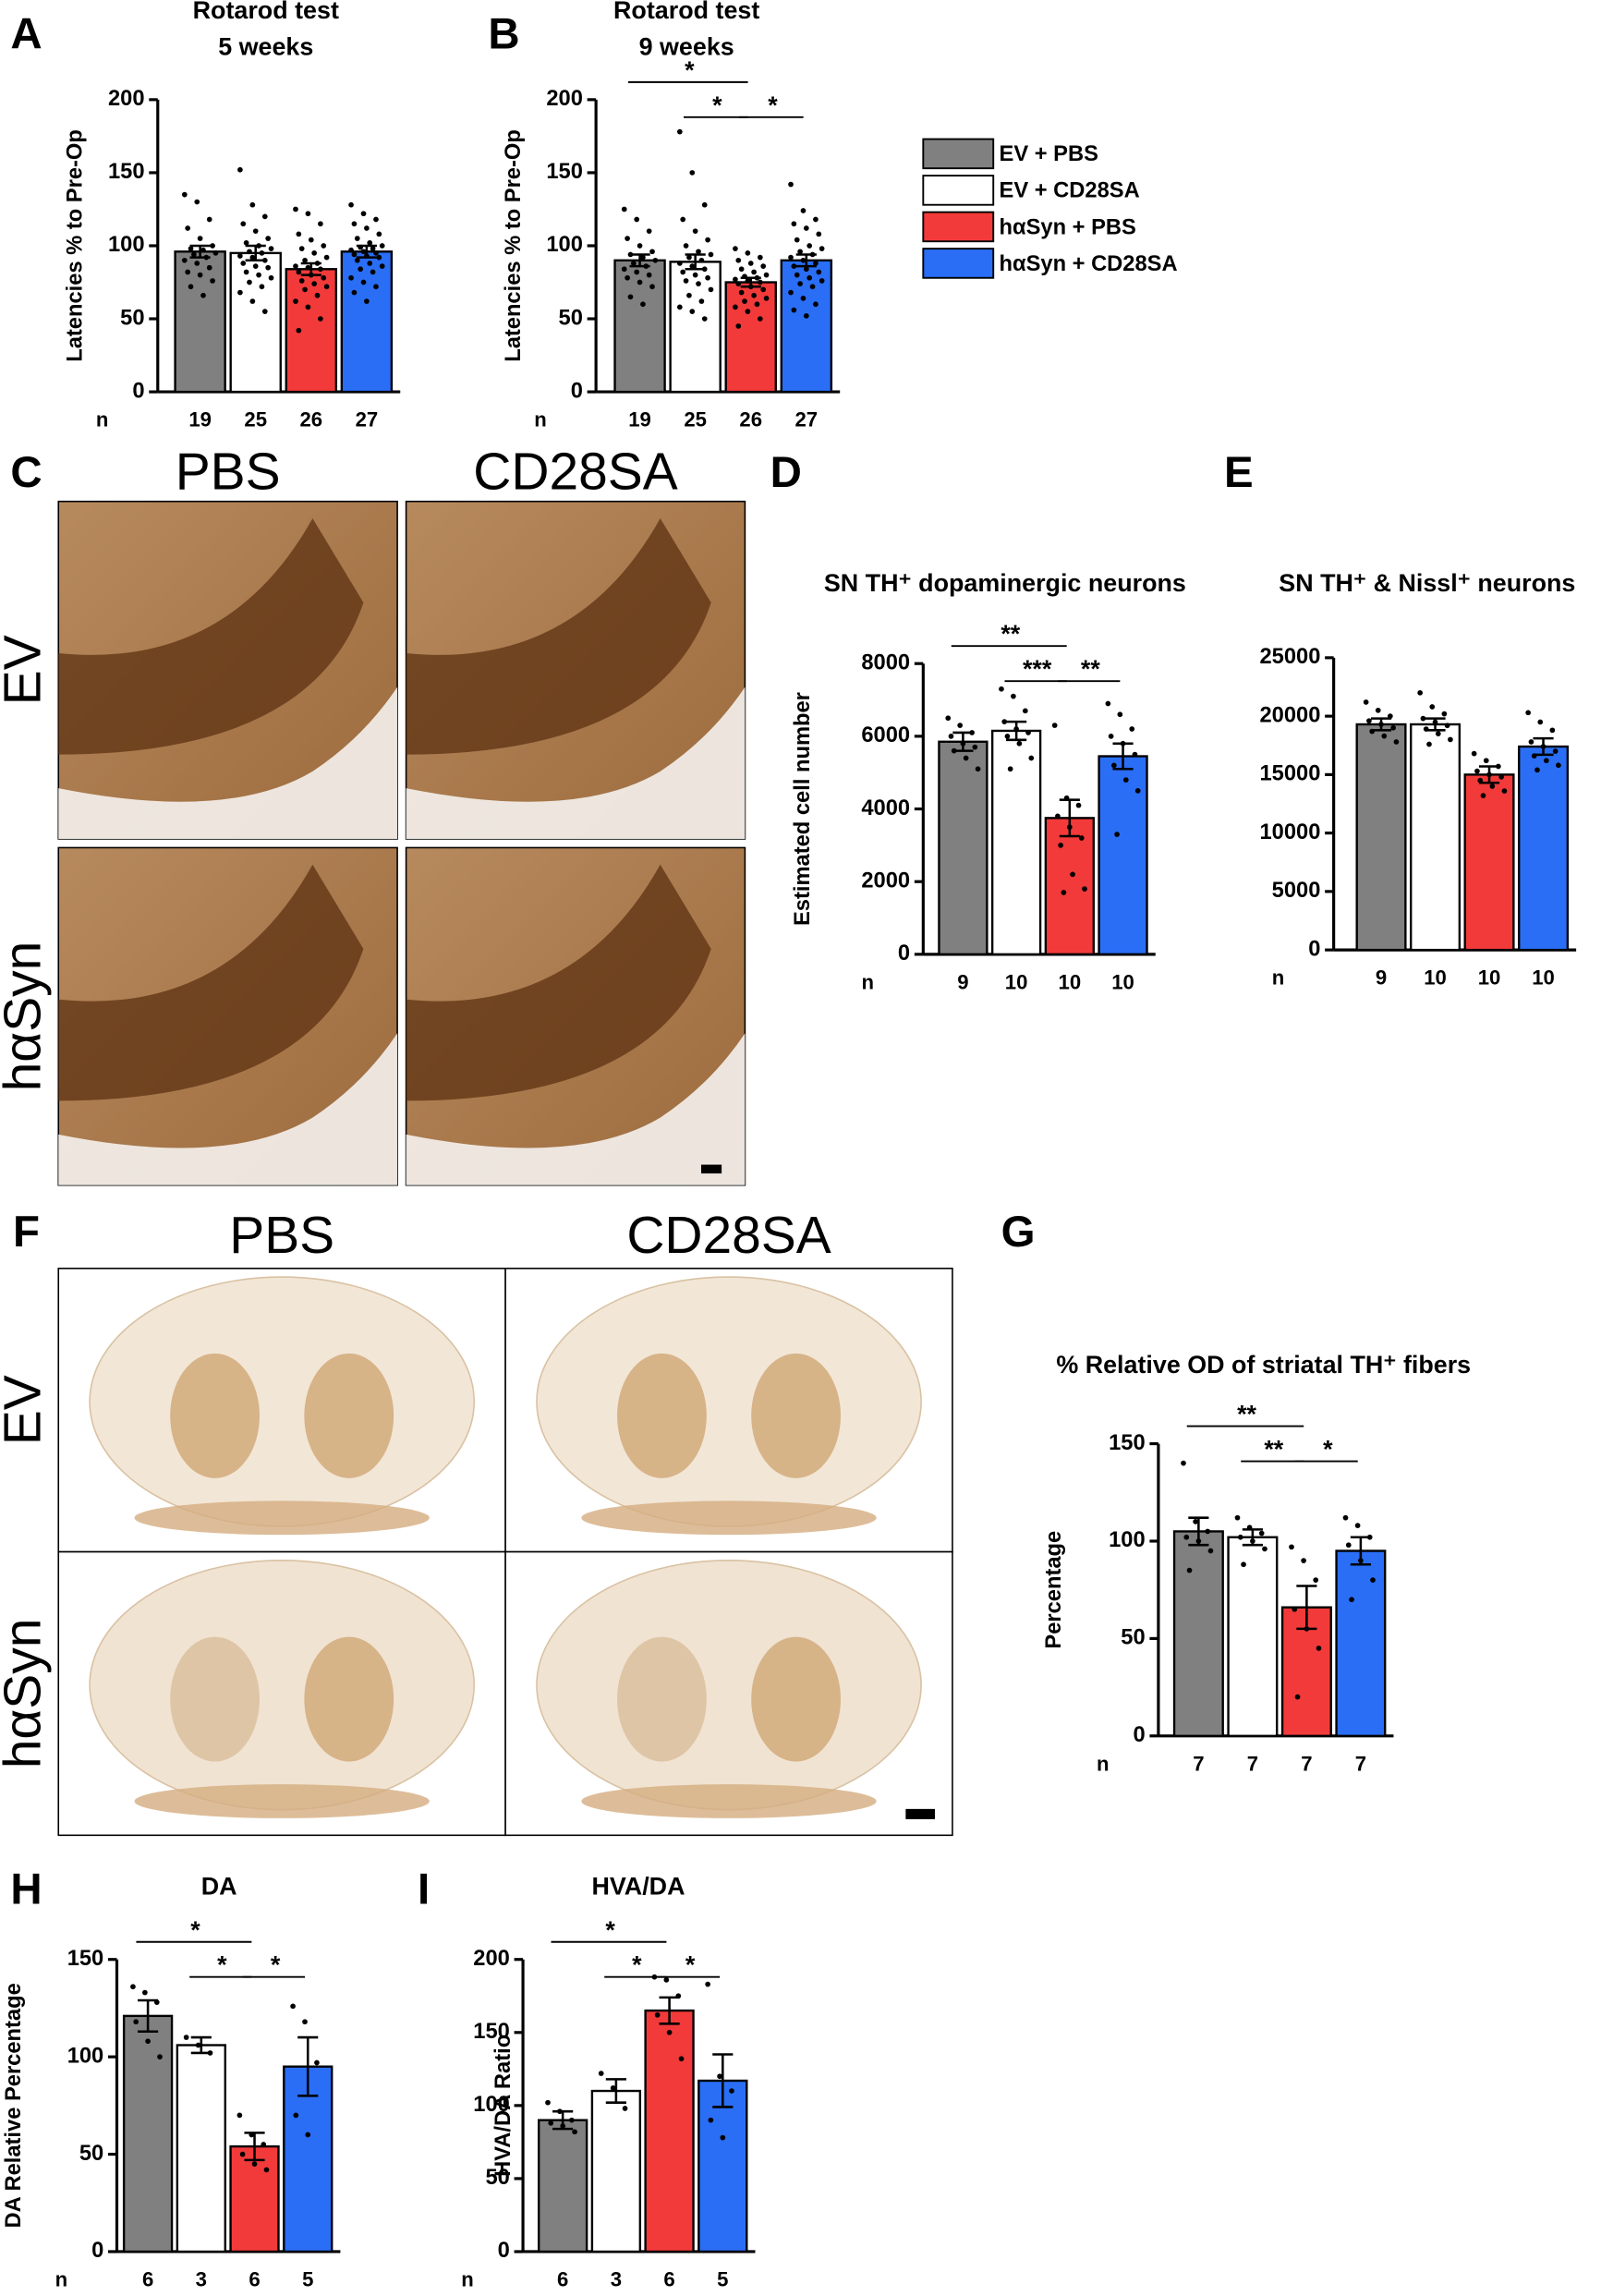 Image resolution: width=1601 pixels, height=2296 pixels. What do you see at coordinates (282, 1401) in the screenshot?
I see `brain-section` at bounding box center [282, 1401].